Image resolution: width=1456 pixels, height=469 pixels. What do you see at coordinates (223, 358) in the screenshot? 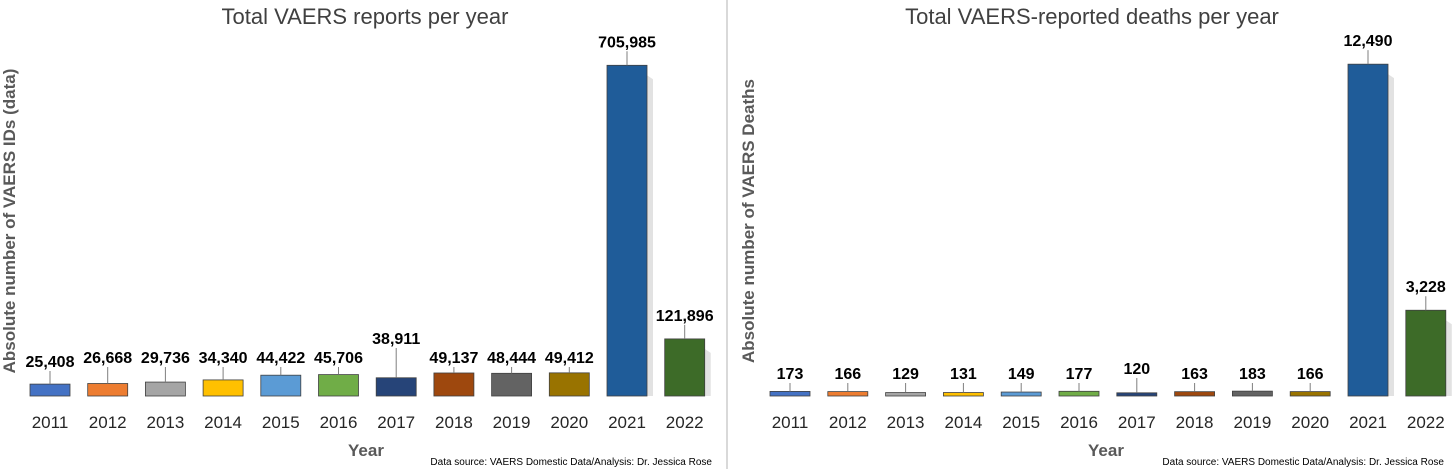
I see `data-label-2014: 34,340` at bounding box center [223, 358].